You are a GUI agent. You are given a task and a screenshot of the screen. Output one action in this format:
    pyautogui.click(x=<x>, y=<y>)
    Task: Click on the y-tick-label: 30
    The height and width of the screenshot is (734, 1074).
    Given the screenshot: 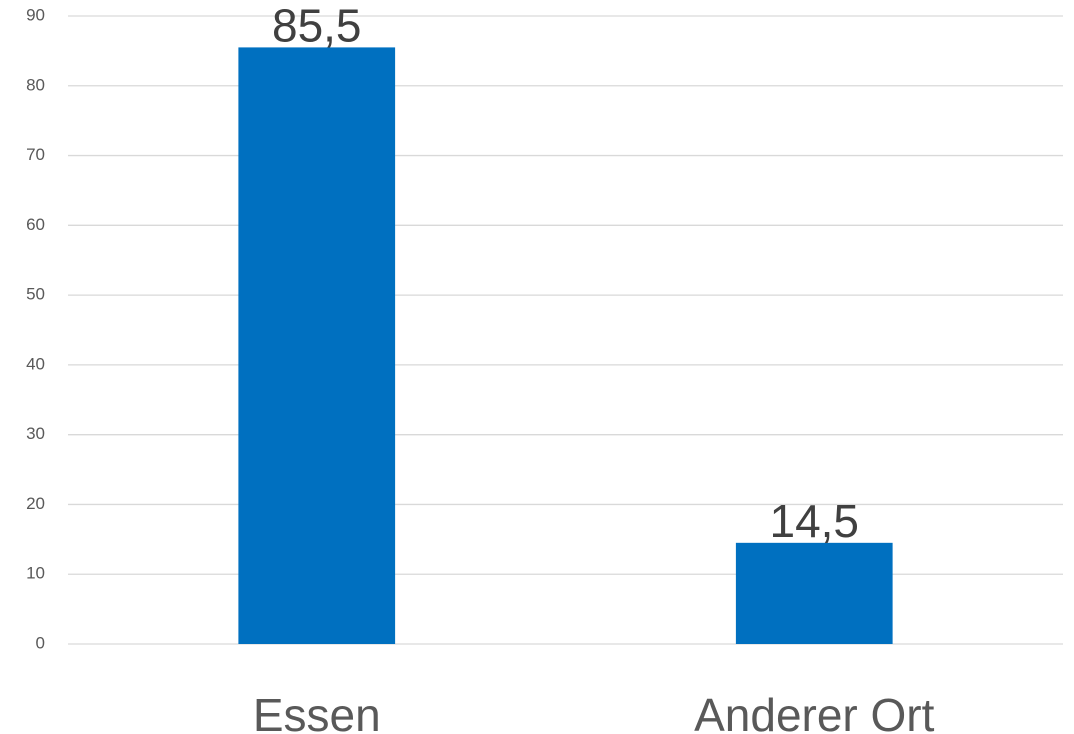 What is the action you would take?
    pyautogui.click(x=35, y=433)
    